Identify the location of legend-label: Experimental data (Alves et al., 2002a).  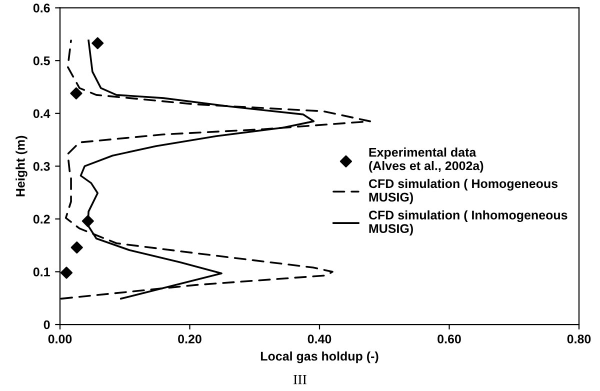
(426, 160).